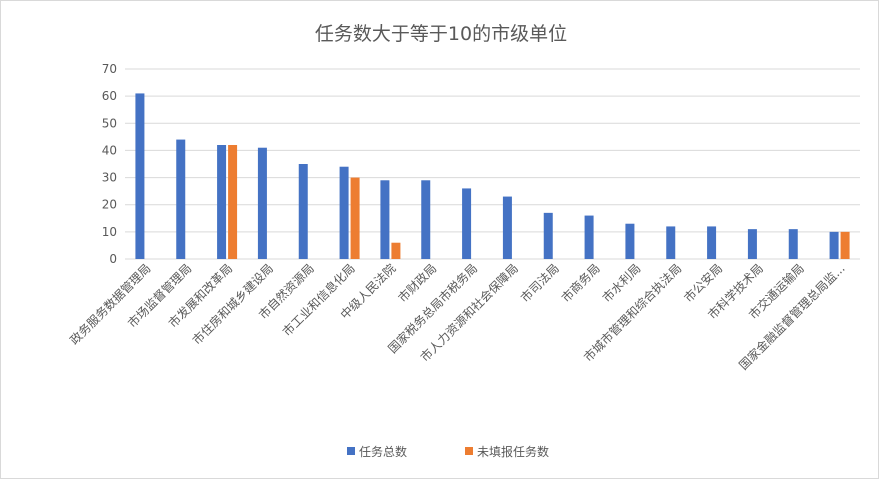  I want to click on y-tick-label: 20, so click(109, 205).